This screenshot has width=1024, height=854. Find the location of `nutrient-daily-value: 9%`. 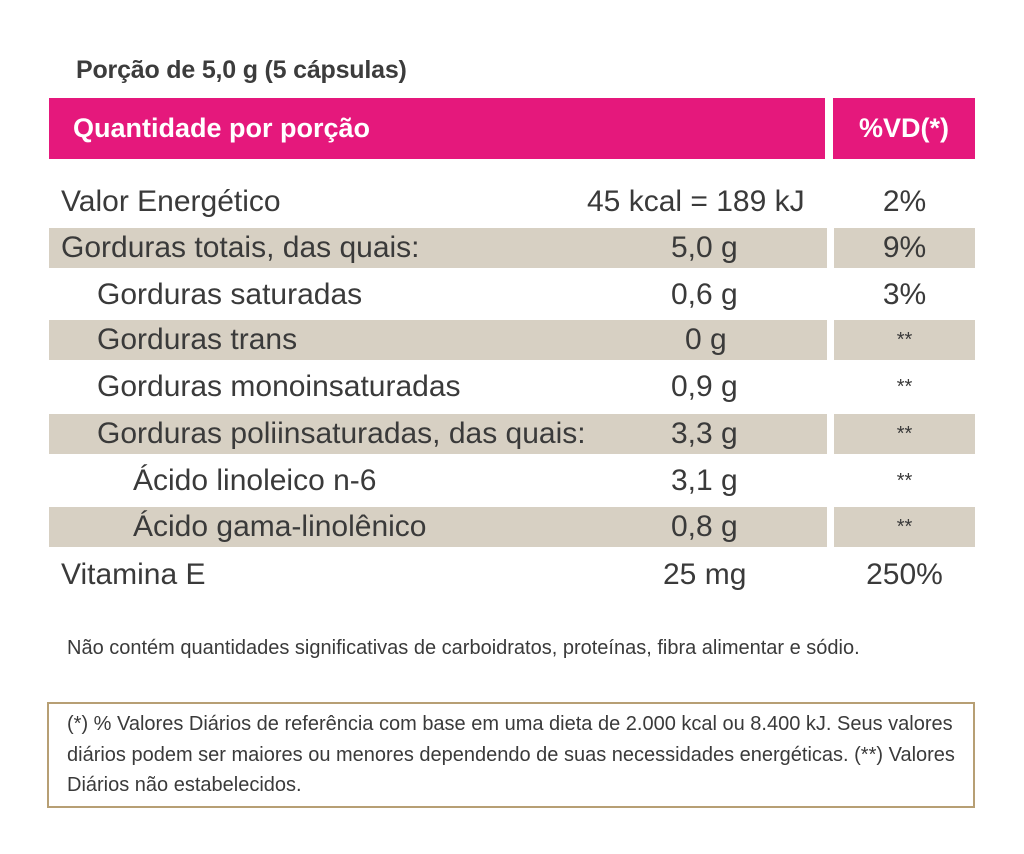

nutrient-daily-value: 9% is located at coordinates (904, 247).